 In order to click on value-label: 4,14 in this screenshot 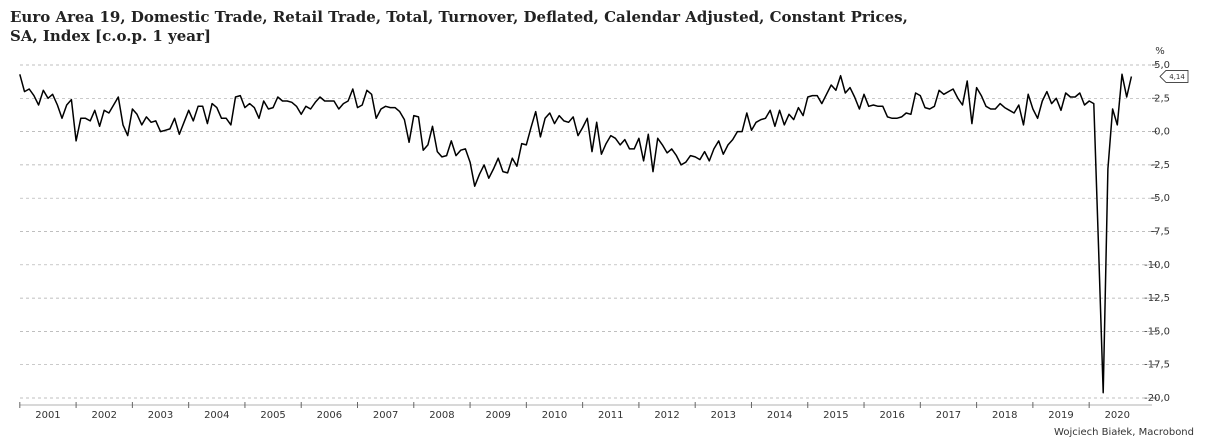, I will do `click(1177, 77)`.